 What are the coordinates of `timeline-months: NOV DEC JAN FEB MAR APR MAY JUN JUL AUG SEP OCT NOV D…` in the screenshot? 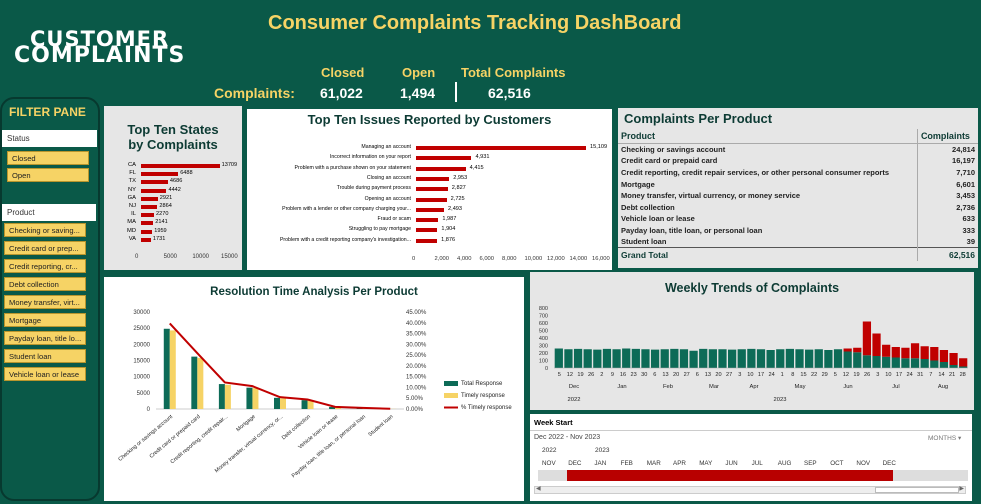 It's located at (751, 465).